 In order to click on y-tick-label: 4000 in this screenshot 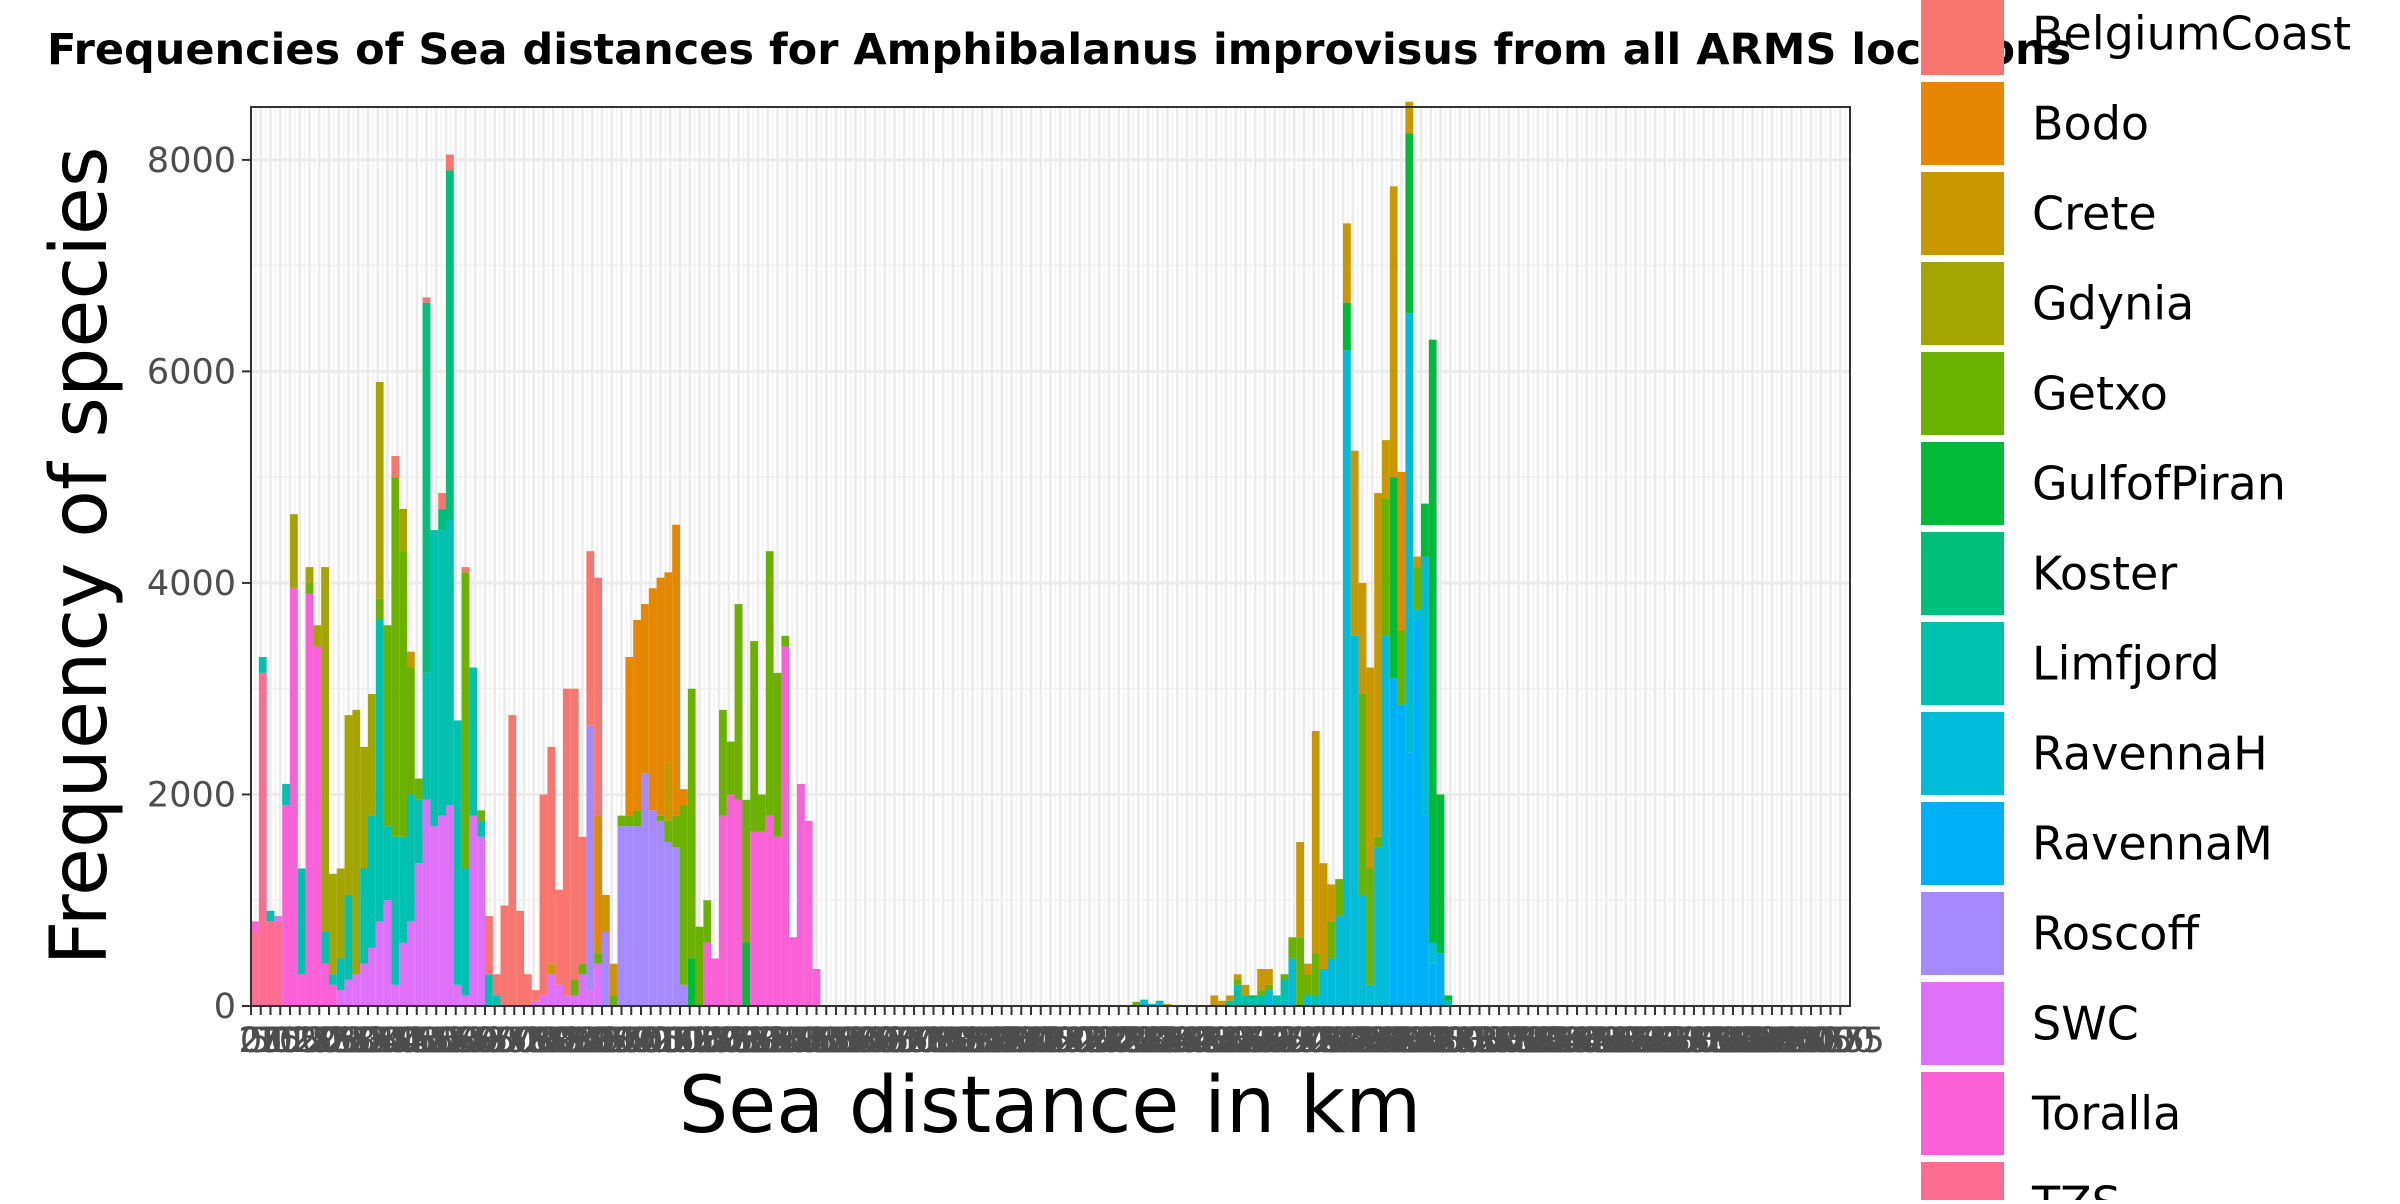, I will do `click(191, 584)`.